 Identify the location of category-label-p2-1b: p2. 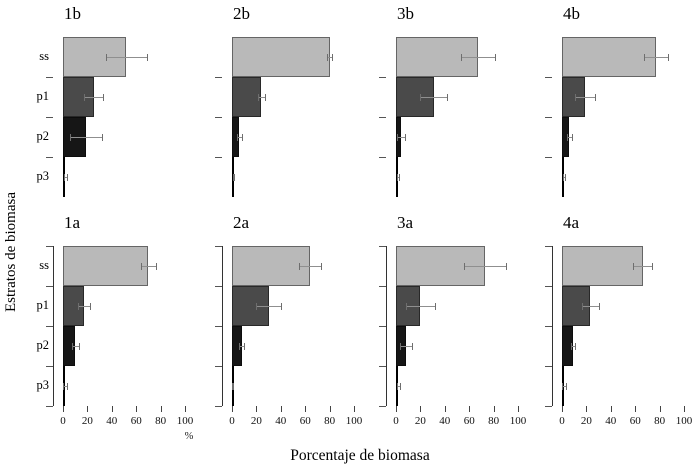
(43, 136).